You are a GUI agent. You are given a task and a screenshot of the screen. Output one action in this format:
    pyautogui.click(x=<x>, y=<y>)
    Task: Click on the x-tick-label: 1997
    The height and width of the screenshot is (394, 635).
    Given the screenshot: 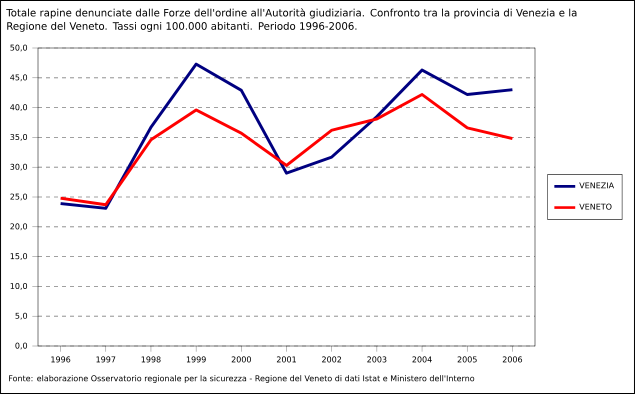 What is the action you would take?
    pyautogui.click(x=106, y=359)
    